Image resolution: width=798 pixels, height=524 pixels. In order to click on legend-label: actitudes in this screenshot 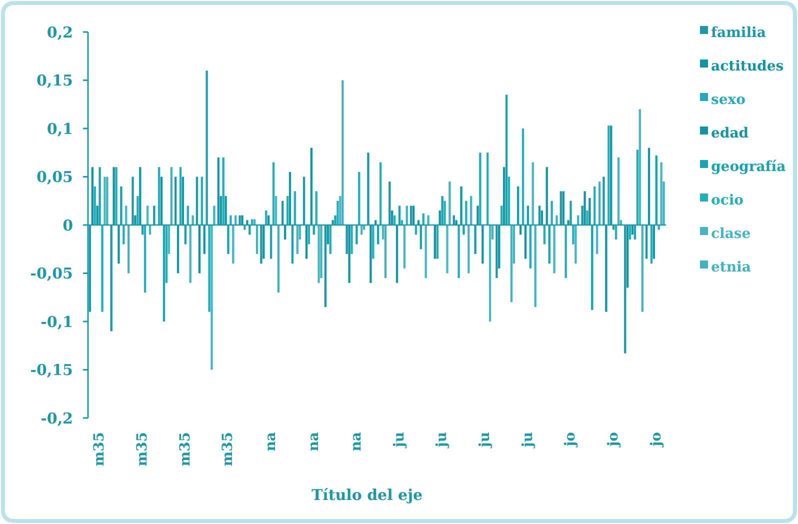, I will do `click(747, 66)`.